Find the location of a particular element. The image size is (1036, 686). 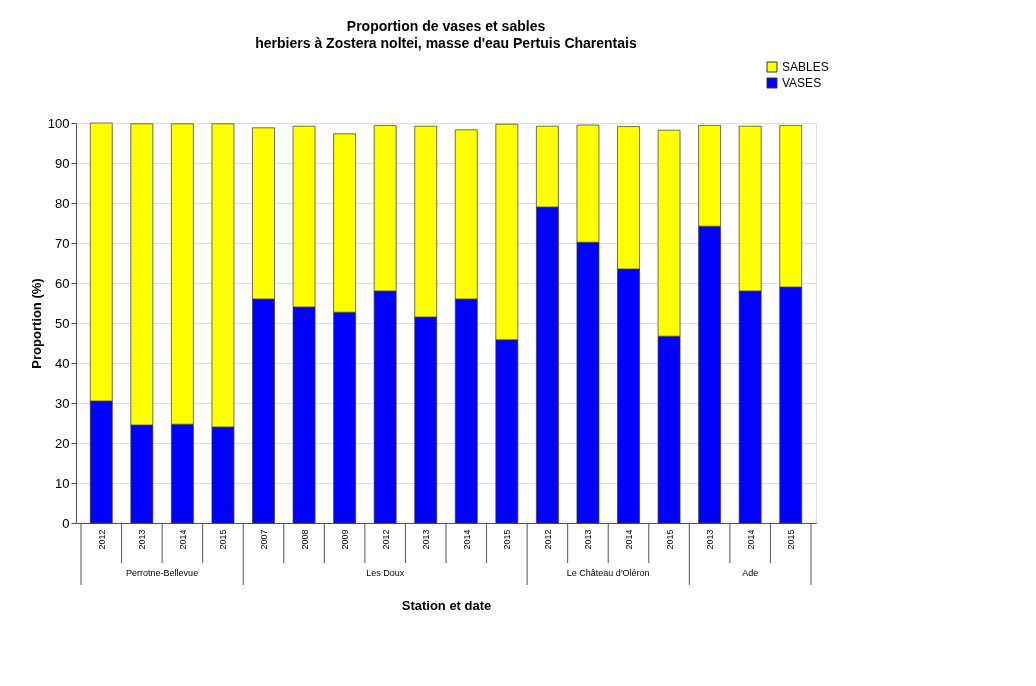

y-tick-label: 20 is located at coordinates (62, 443).